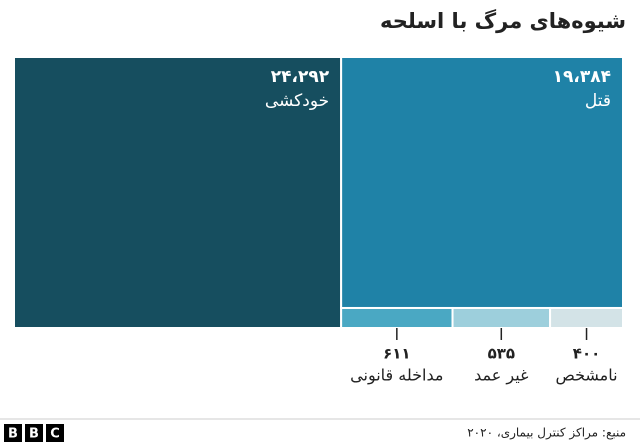 The image size is (640, 445). I want to click on source: منبع: مراکز کنترل بیماری، ۲۰۲۰, so click(546, 433).